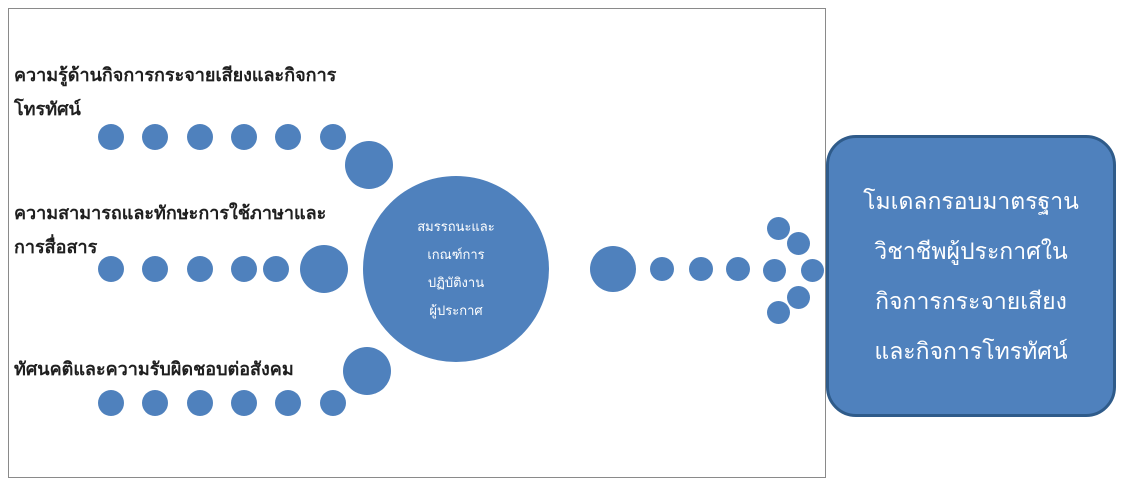 Image resolution: width=1125 pixels, height=478 pixels. I want to click on center-node-text: สมรรถนะและ เกณฑ์การ ปฏิบัติงาน ผู้ประกาศ, so click(456, 268).